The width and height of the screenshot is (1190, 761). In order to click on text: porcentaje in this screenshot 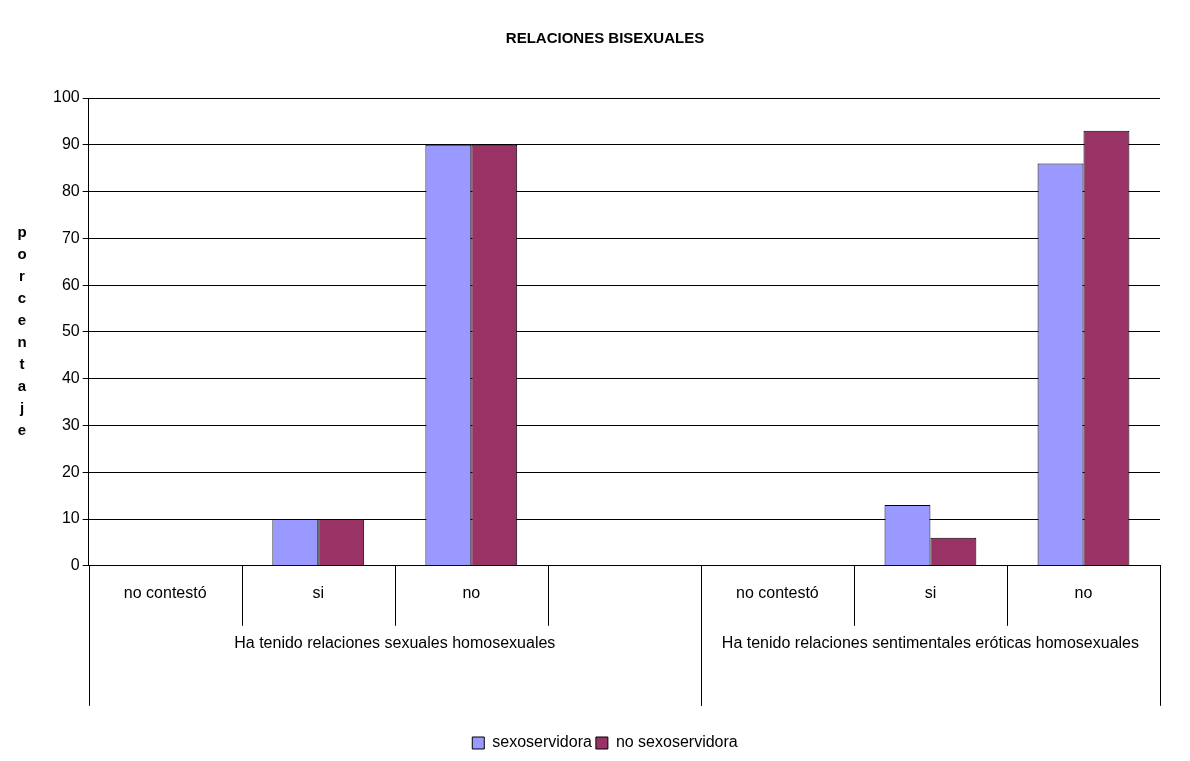, I will do `click(22, 331)`.